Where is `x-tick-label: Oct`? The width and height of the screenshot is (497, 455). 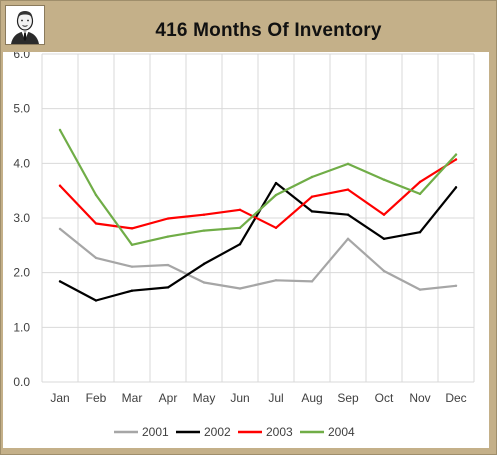
x-tick-label: Oct is located at coordinates (384, 398).